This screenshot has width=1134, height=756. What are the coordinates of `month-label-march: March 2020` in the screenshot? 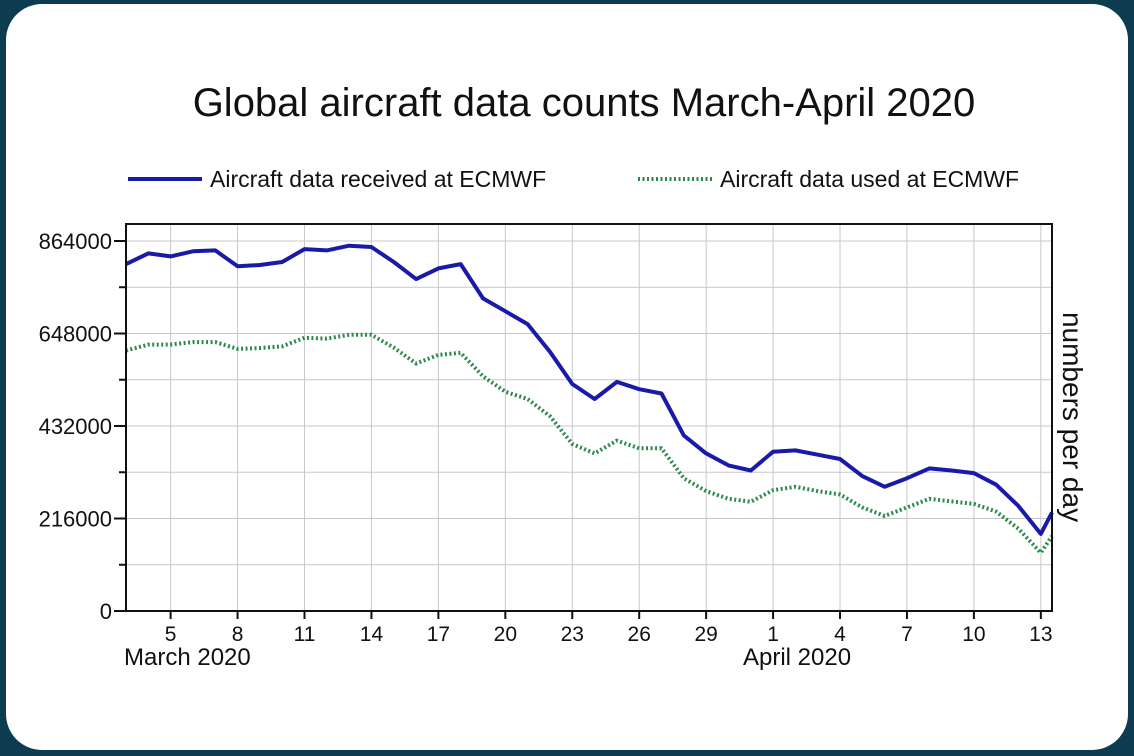 It's located at (187, 657).